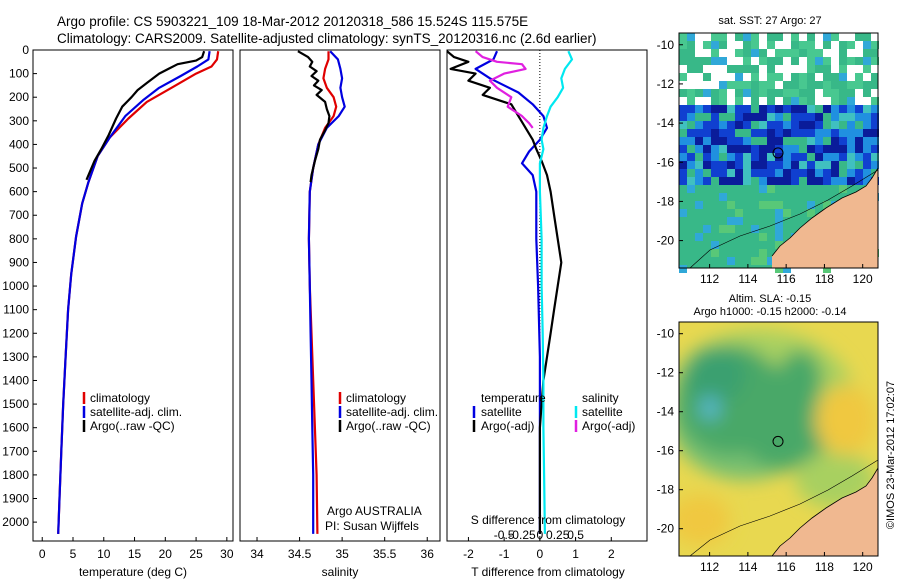 This screenshot has width=900, height=580. I want to click on map-lat-label: -20, so click(666, 241).